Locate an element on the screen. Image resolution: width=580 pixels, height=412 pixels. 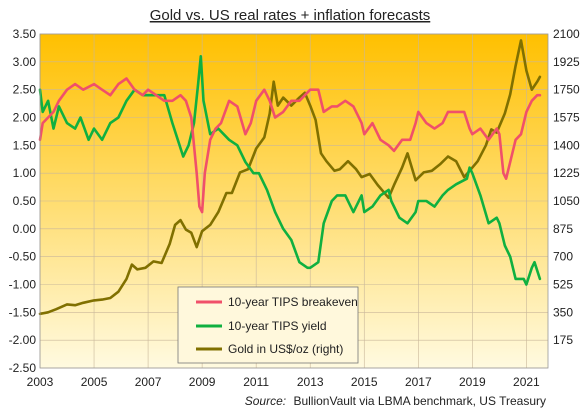
x-axis: 2003 2005 2007 2009 2011 2013 2015 2017 2019 2021 is located at coordinates (283, 382).